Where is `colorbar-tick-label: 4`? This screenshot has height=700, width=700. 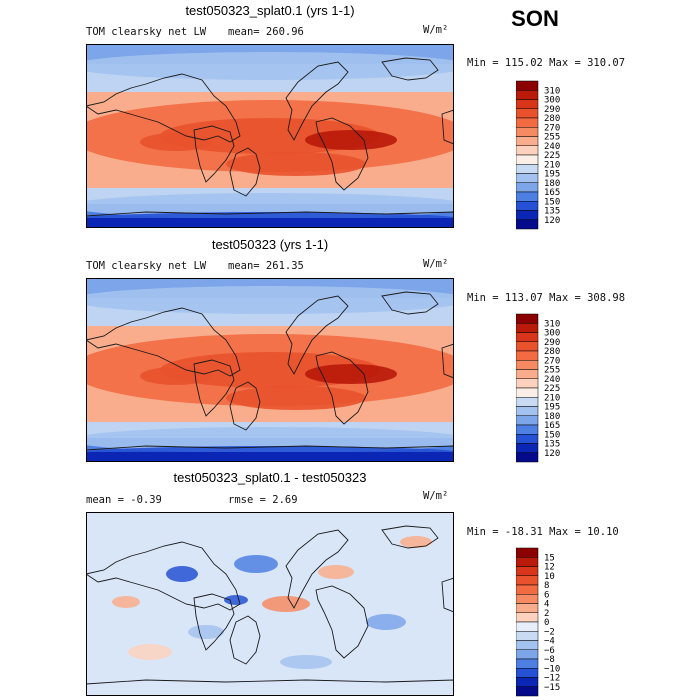 colorbar-tick-label: 4 is located at coordinates (546, 605).